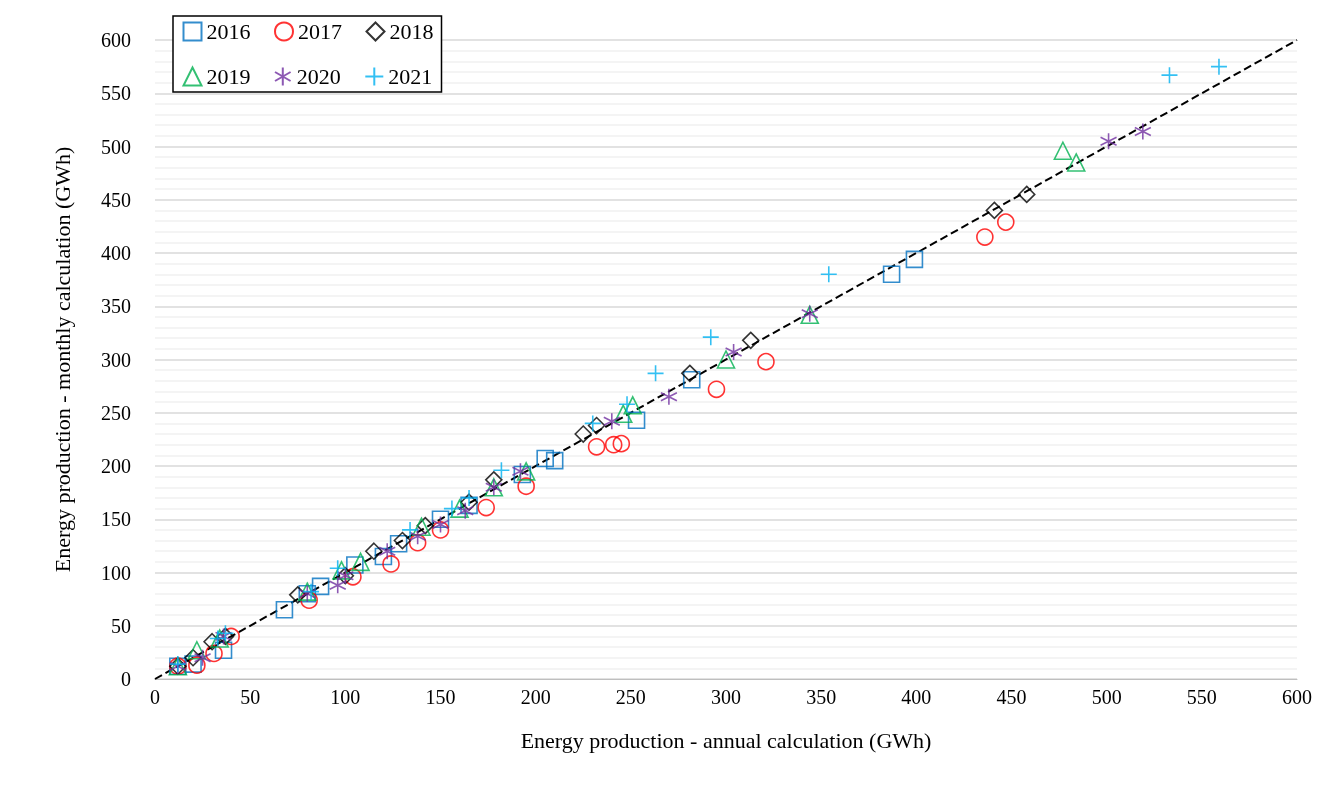 The image size is (1332, 803). Describe the element at coordinates (320, 31) in the screenshot. I see `legend-label: 2017` at that location.